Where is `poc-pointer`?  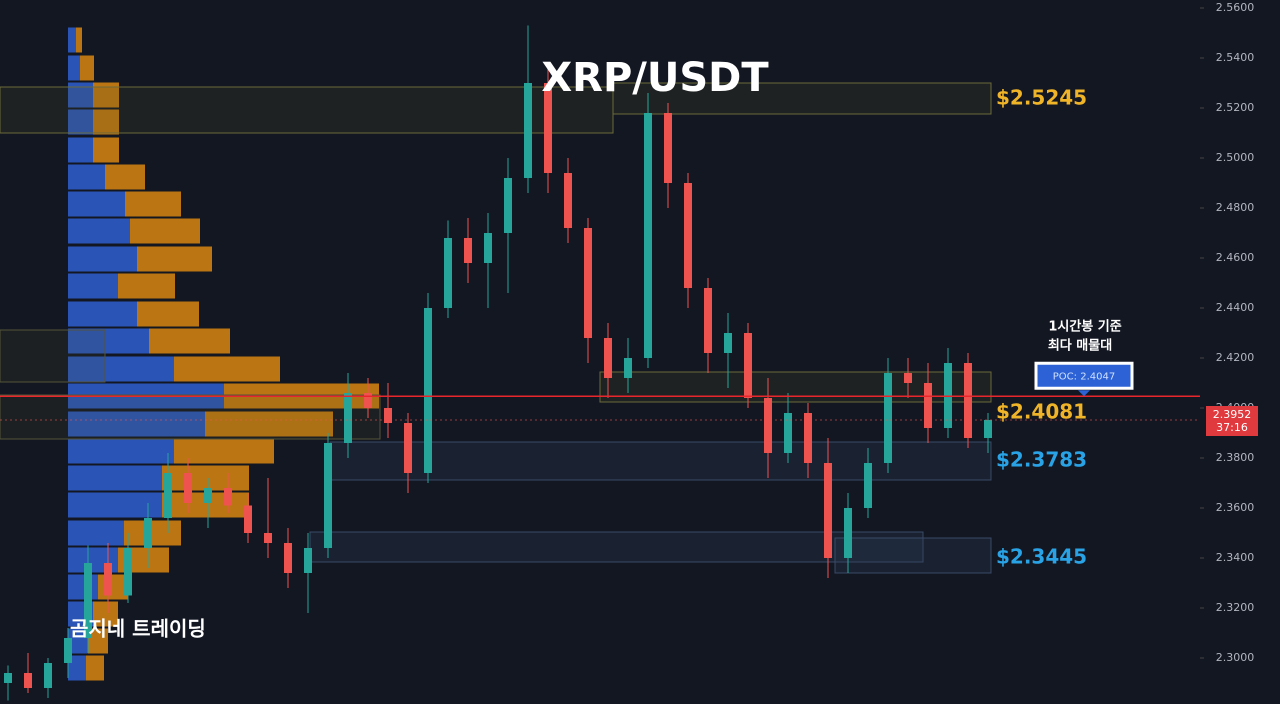
poc-pointer is located at coordinates (1084, 393).